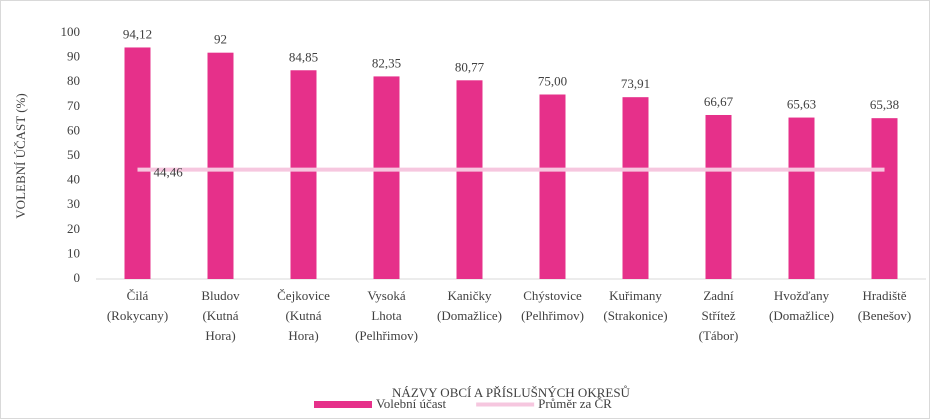  Describe the element at coordinates (884, 305) in the screenshot. I see `x-tick-label: Hradiště (Benešov)` at that location.